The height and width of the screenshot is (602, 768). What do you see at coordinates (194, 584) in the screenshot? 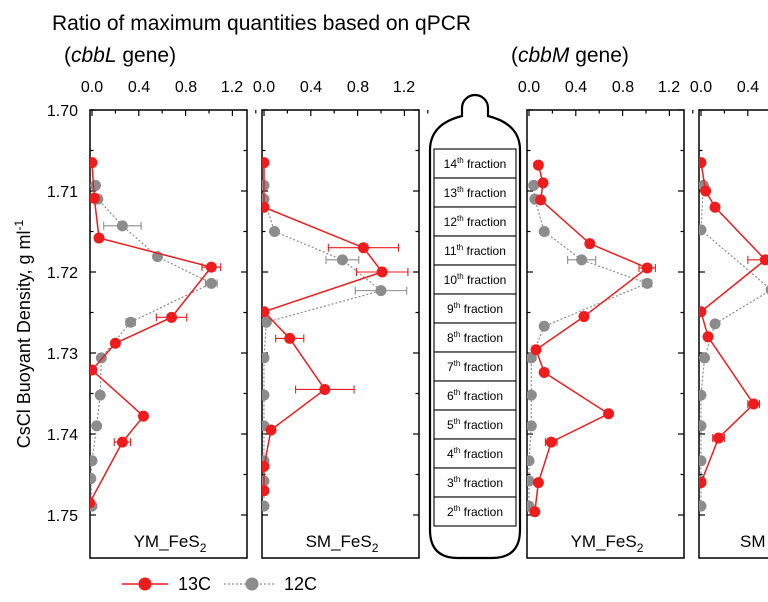
I see `legend-label-13c: 13C` at bounding box center [194, 584].